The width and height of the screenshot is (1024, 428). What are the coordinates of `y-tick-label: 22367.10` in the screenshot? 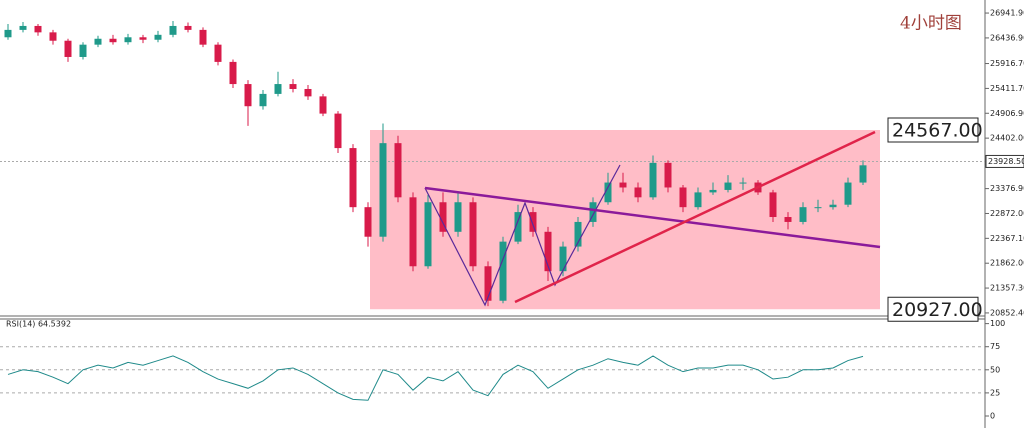 It's located at (1007, 238).